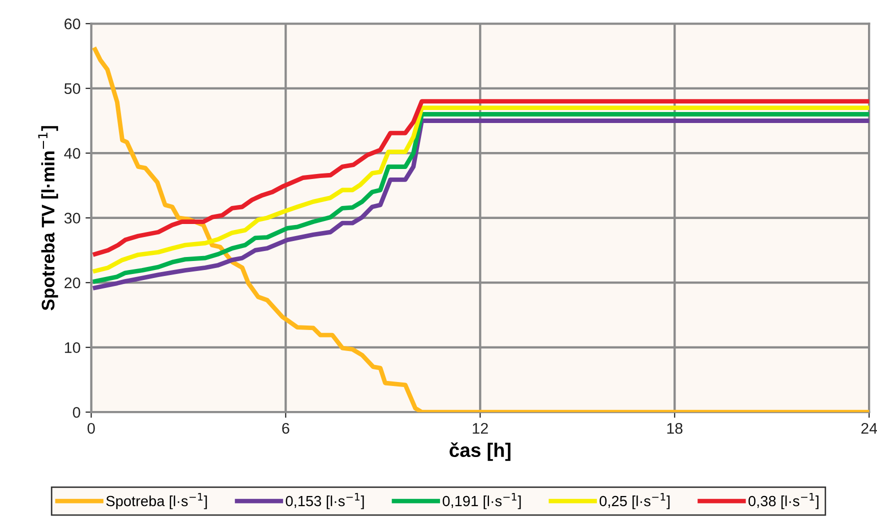  Describe the element at coordinates (48, 218) in the screenshot. I see `y-axis-title: Spotreba TV [l·min$^{−1}$]` at that location.